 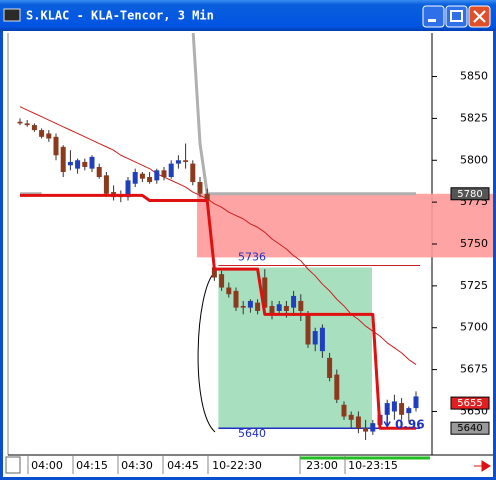 I want to click on target-bottom-label: 5640, so click(x=252, y=433).